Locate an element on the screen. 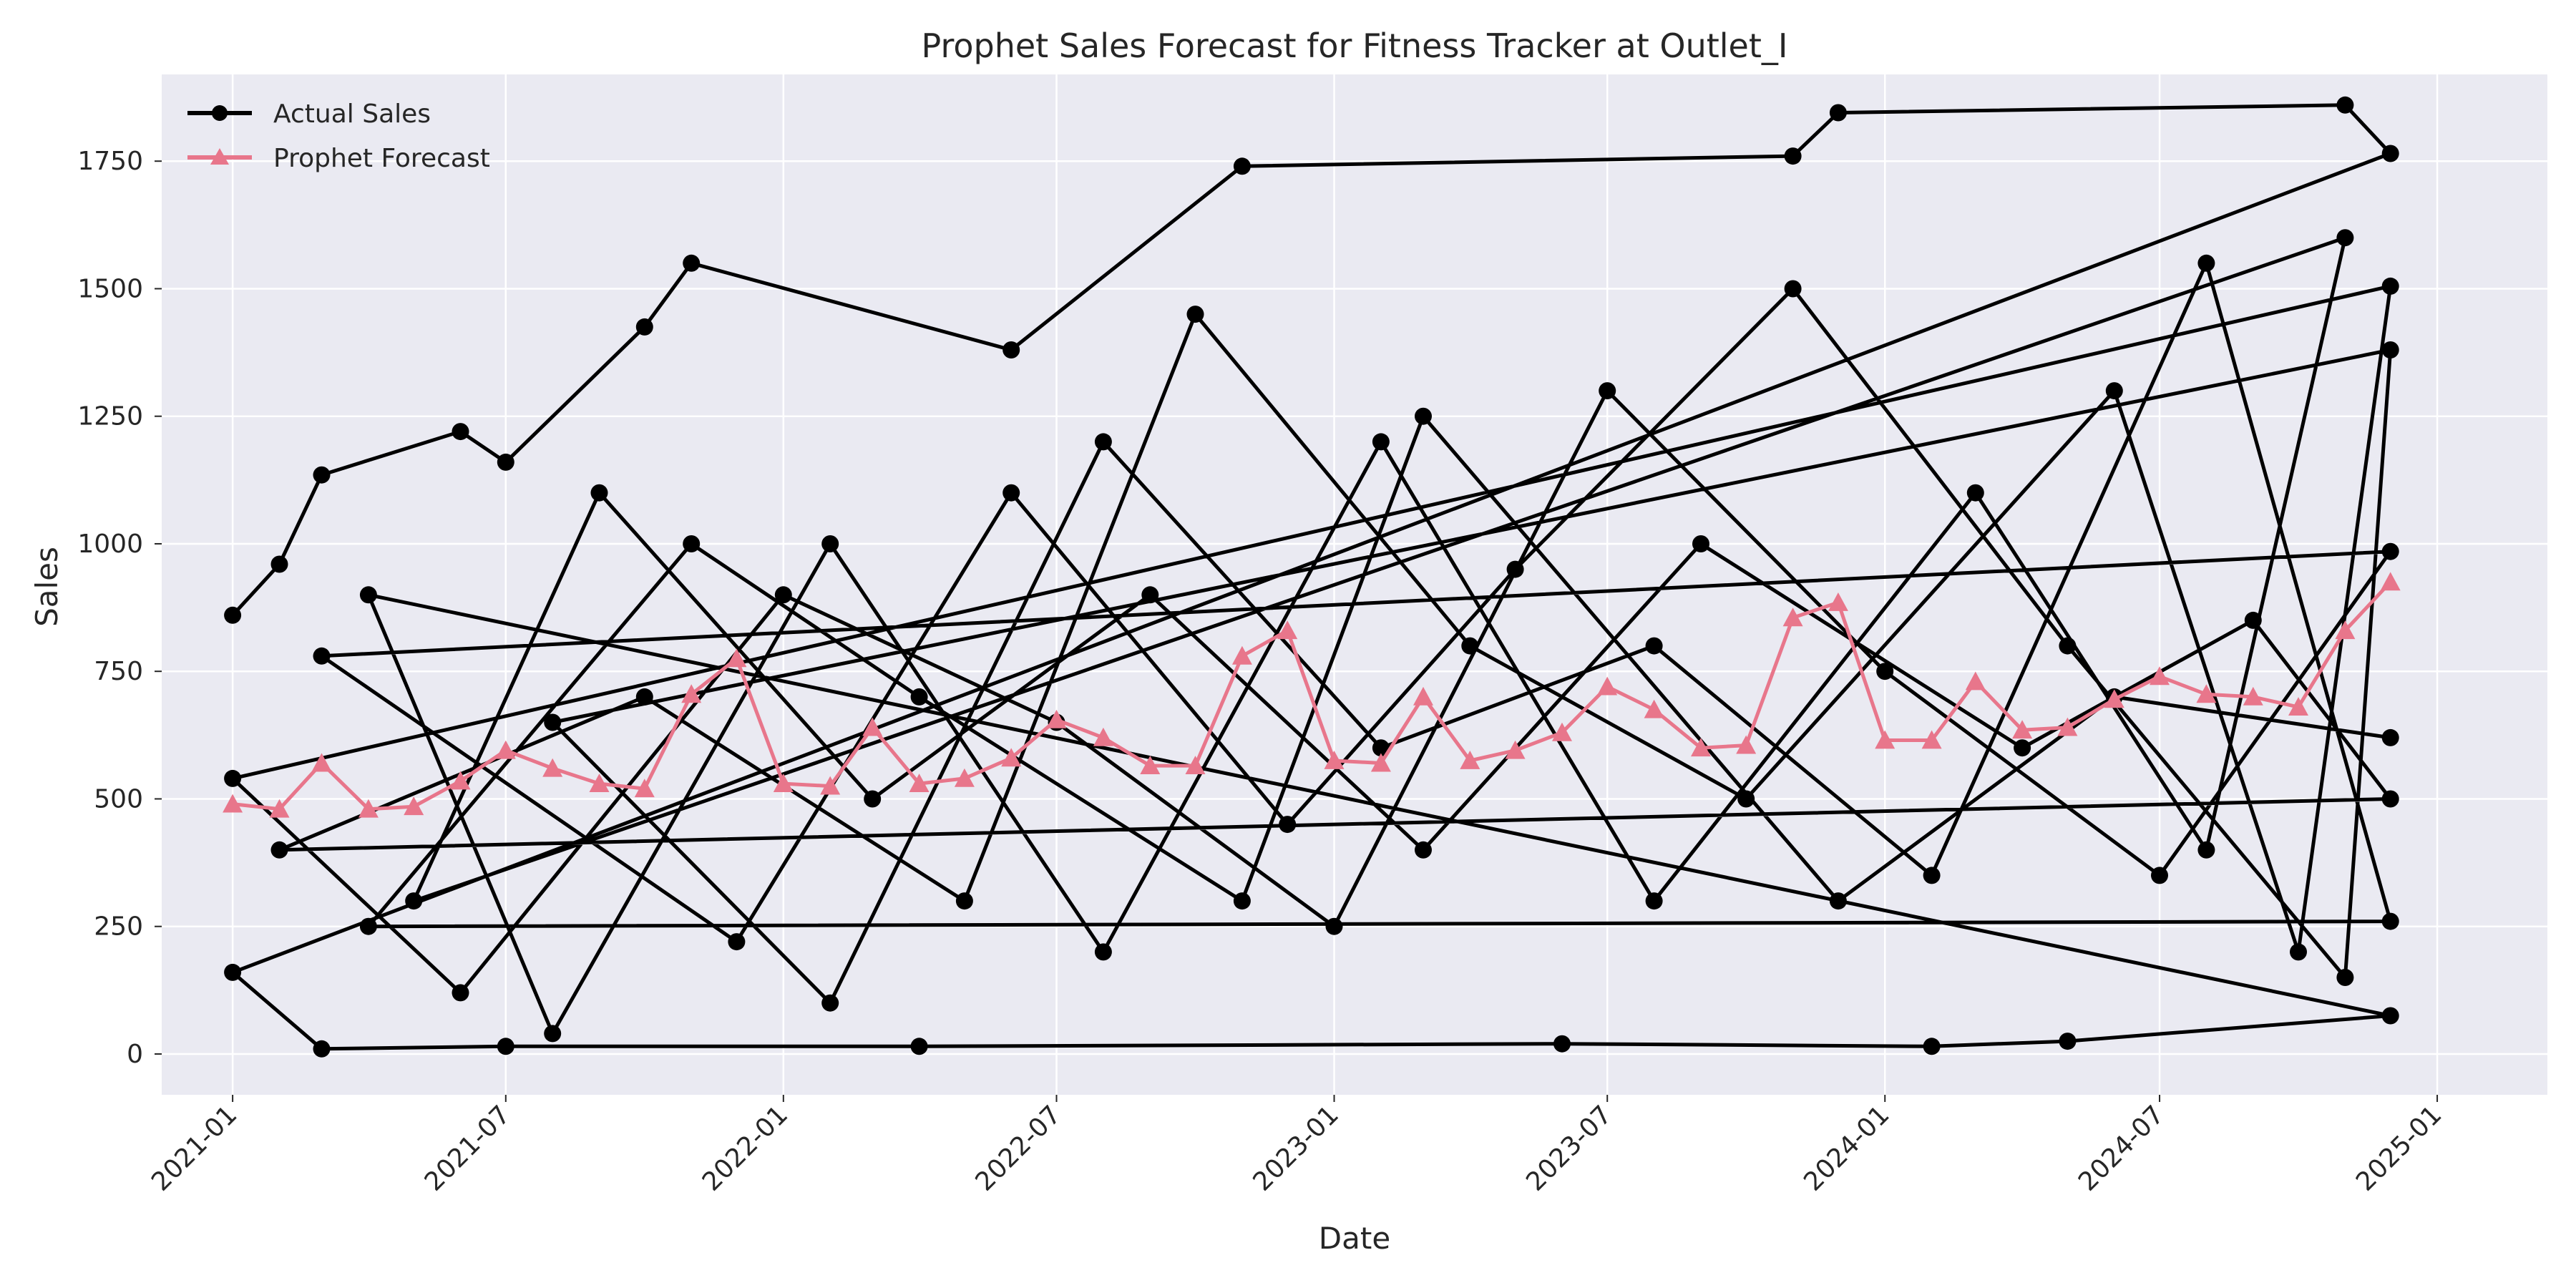 The height and width of the screenshot is (1288, 2576). y-tick-label: 1000 is located at coordinates (110, 544).